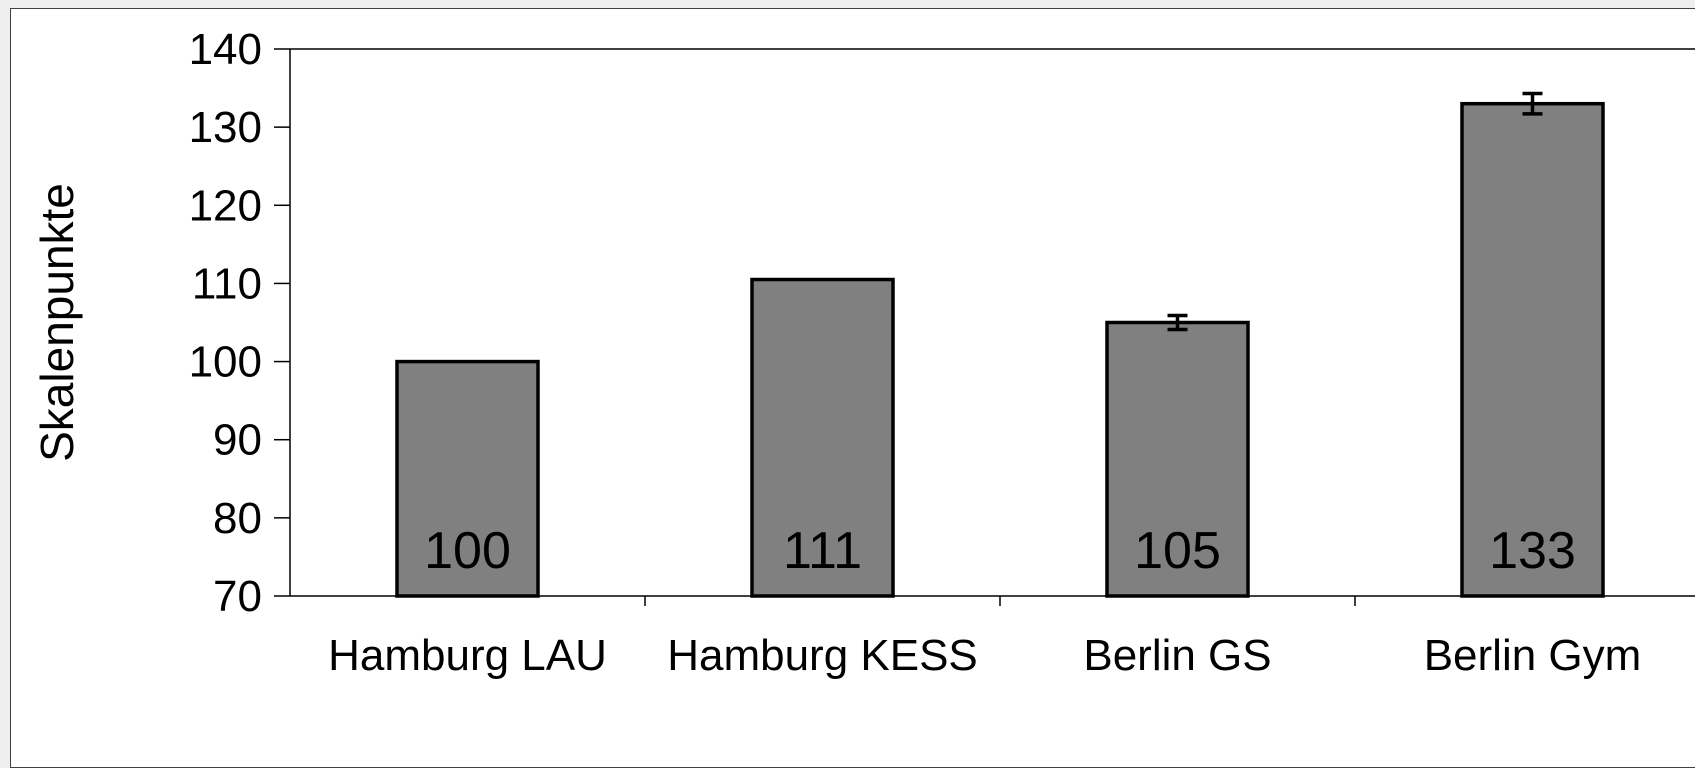 The image size is (1695, 768). What do you see at coordinates (822, 551) in the screenshot?
I see `bar-data-label: 111` at bounding box center [822, 551].